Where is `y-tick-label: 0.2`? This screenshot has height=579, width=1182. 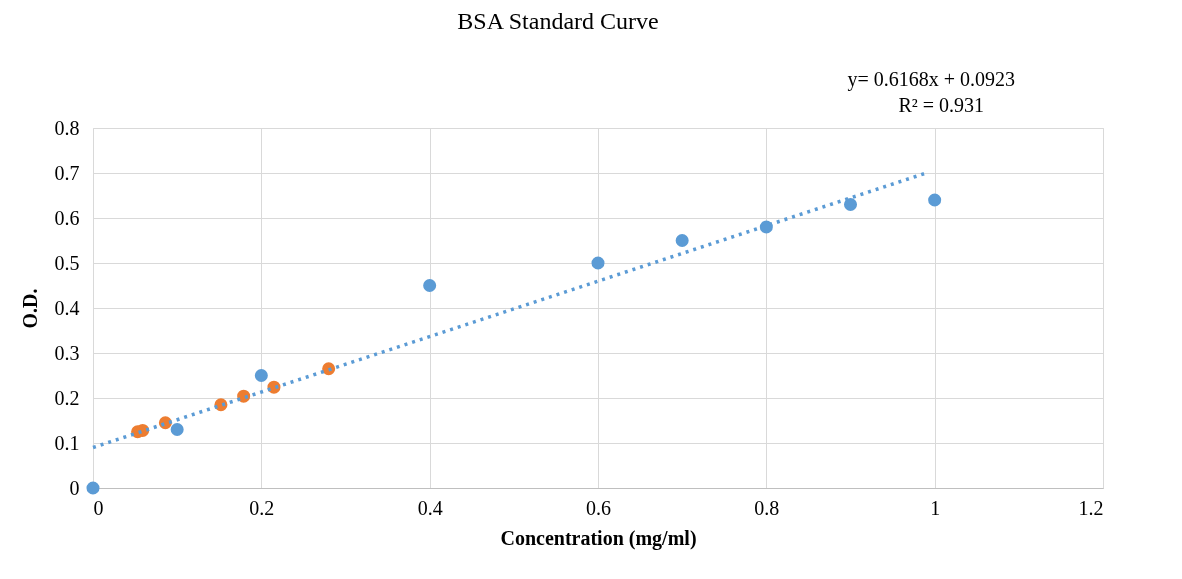
y-tick-label: 0.2 is located at coordinates (67, 397).